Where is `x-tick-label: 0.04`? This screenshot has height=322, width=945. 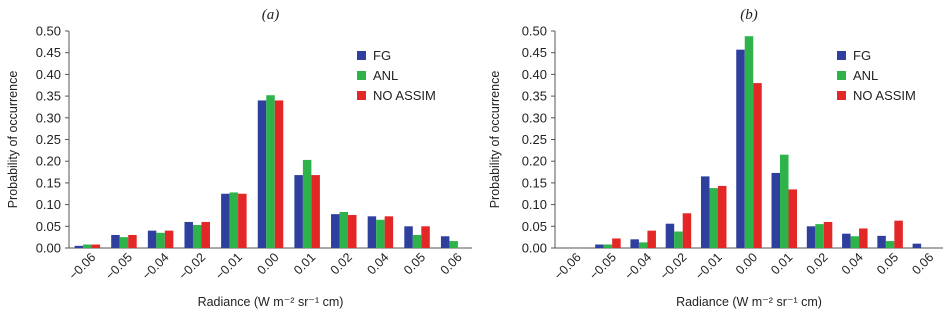 x-tick-label: 0.04 is located at coordinates (852, 263).